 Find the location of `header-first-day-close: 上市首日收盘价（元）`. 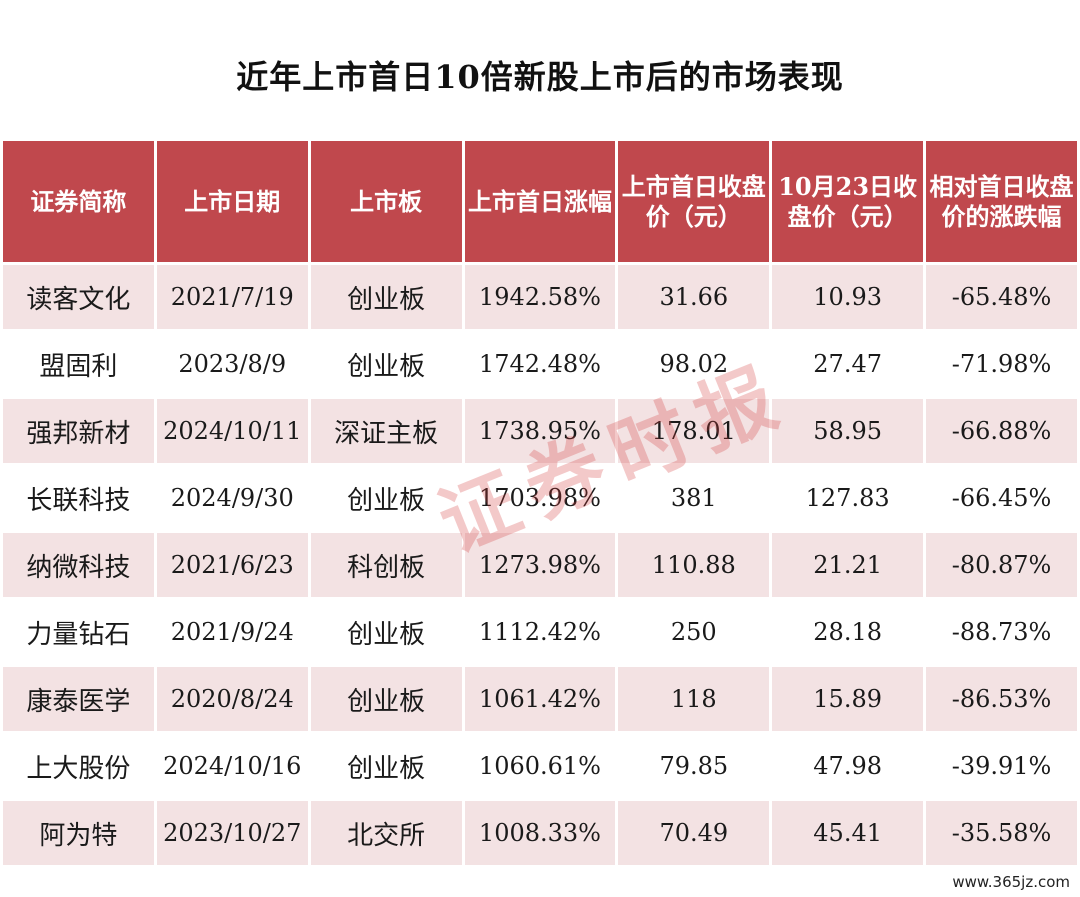

header-first-day-close: 上市首日收盘价（元） is located at coordinates (694, 201).